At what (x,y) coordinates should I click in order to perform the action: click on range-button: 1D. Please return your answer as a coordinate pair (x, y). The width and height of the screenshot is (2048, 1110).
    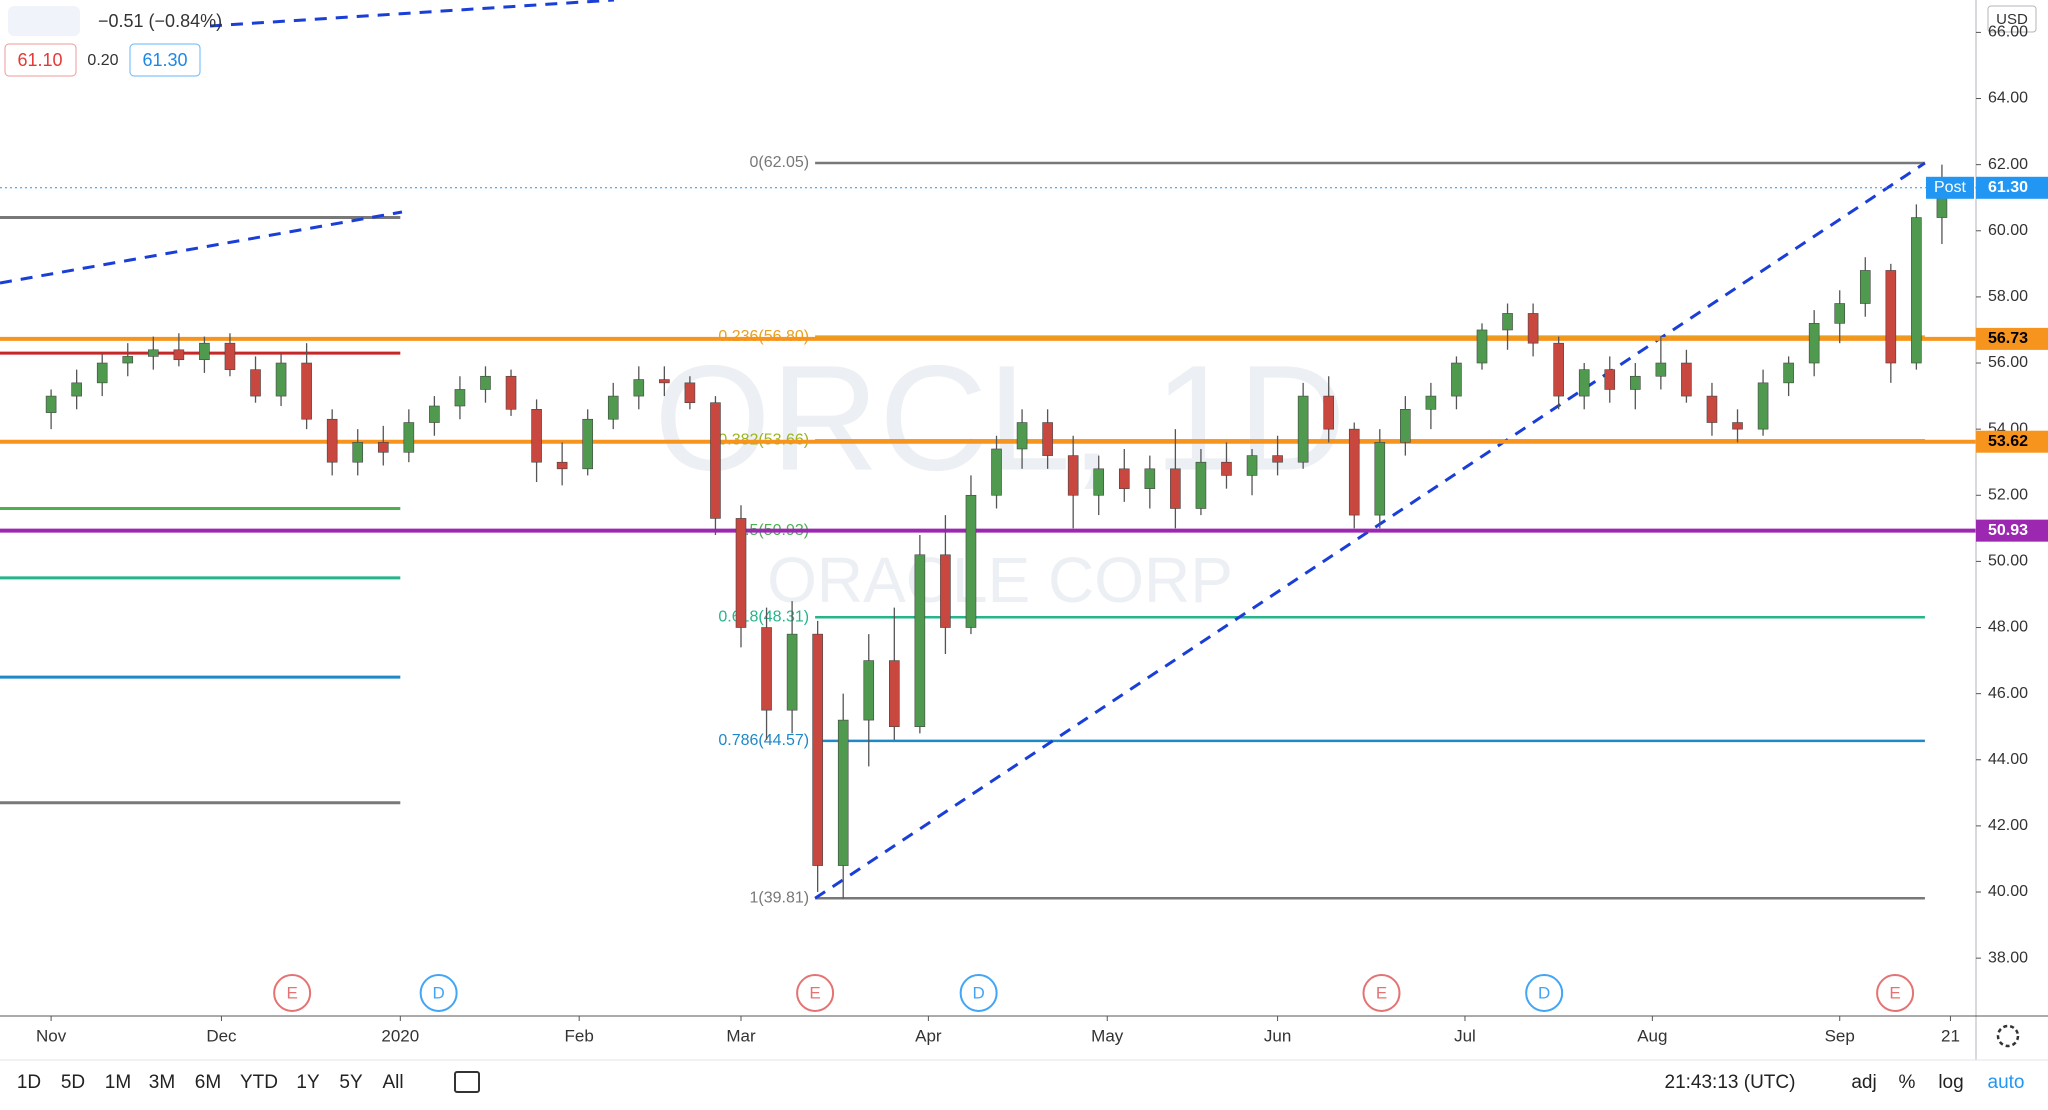
    Looking at the image, I should click on (29, 1082).